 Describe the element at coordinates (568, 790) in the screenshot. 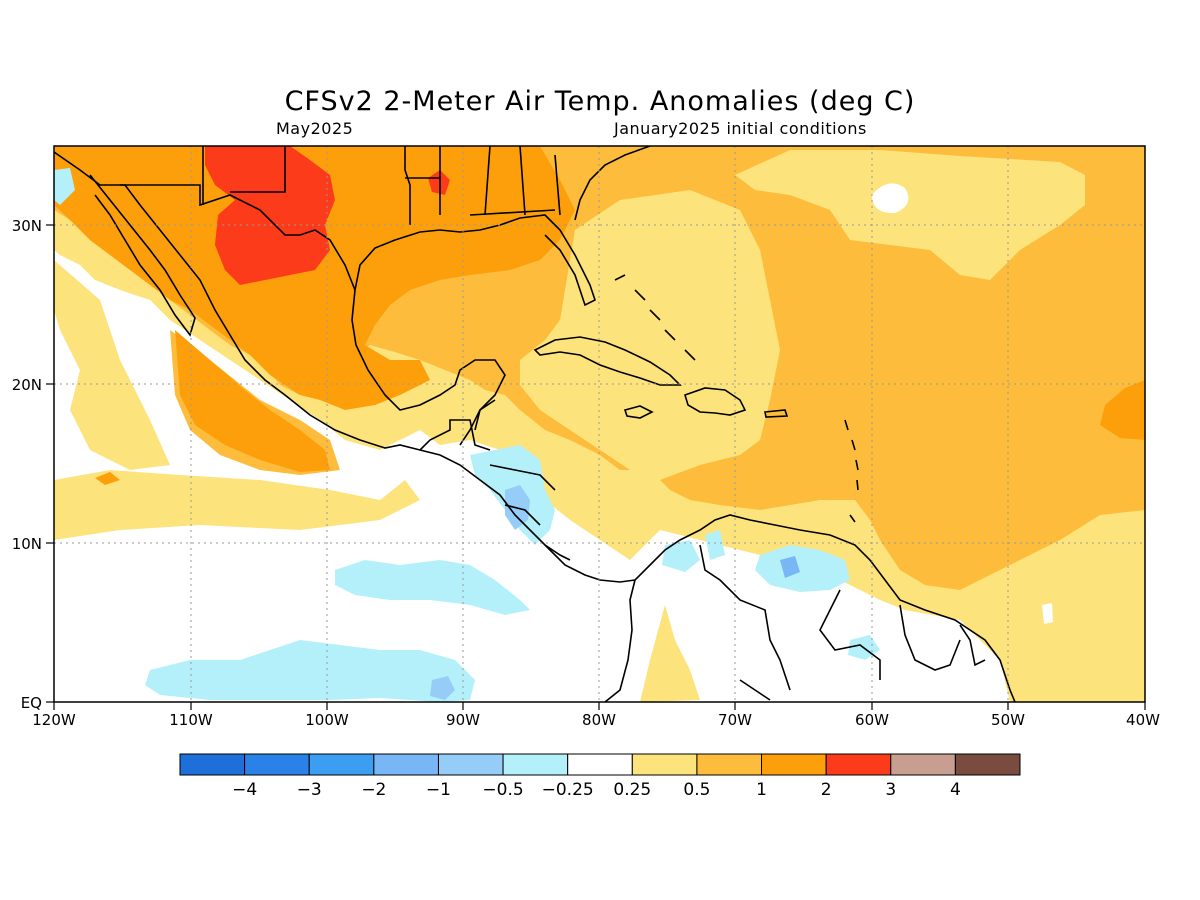

I see `colorbar-label: −0.25` at that location.